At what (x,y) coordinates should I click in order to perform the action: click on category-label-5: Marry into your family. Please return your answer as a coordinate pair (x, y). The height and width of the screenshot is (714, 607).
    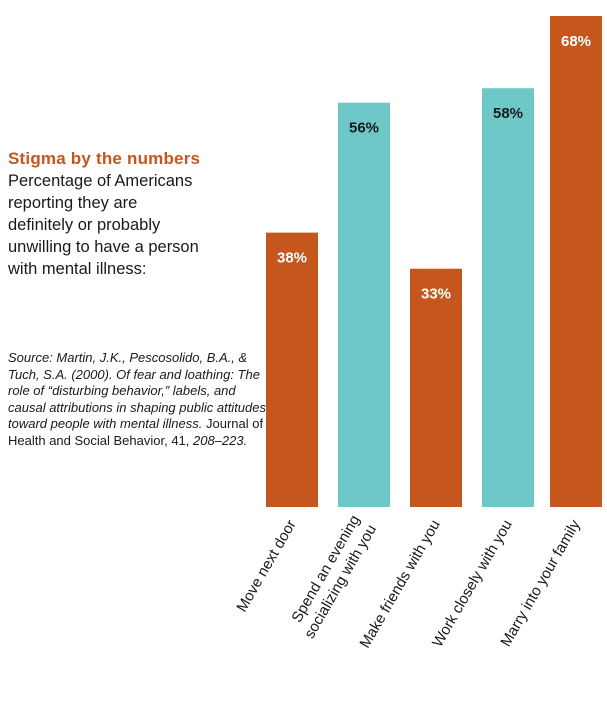
    Looking at the image, I should click on (540, 583).